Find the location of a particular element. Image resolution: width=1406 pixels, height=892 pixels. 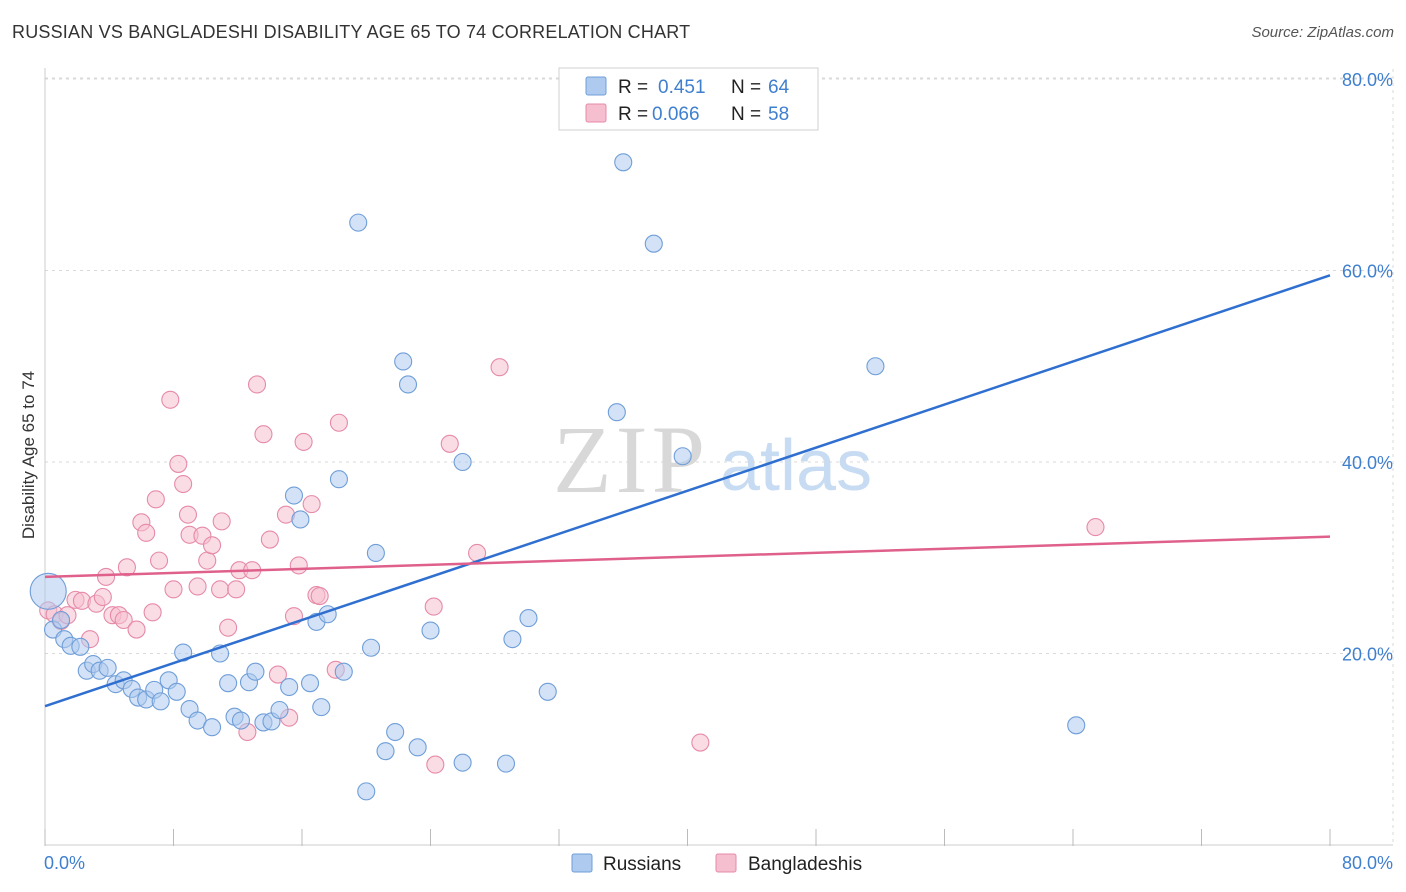

y-axis-title: Disability Age 65 to 74 is located at coordinates (28, 455).